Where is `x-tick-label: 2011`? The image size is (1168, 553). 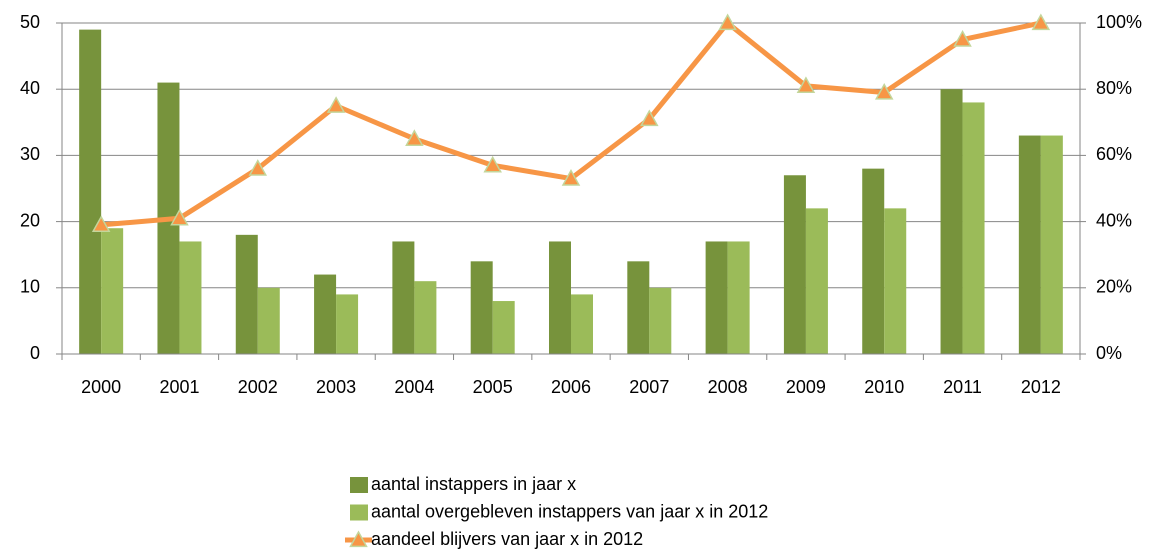 x-tick-label: 2011 is located at coordinates (962, 387).